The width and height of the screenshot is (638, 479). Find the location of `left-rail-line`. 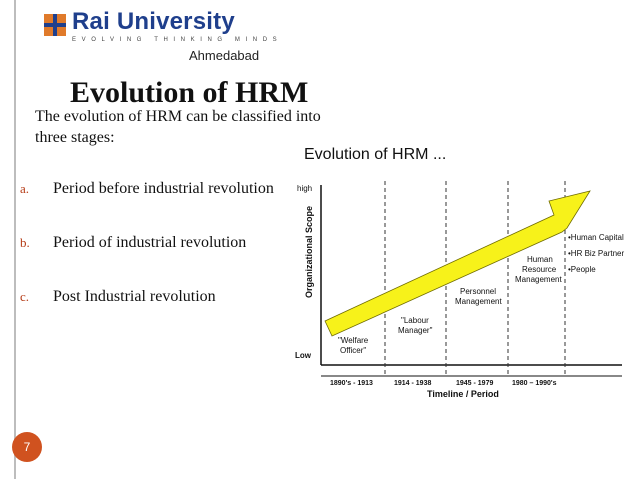

left-rail-line is located at coordinates (15, 239).